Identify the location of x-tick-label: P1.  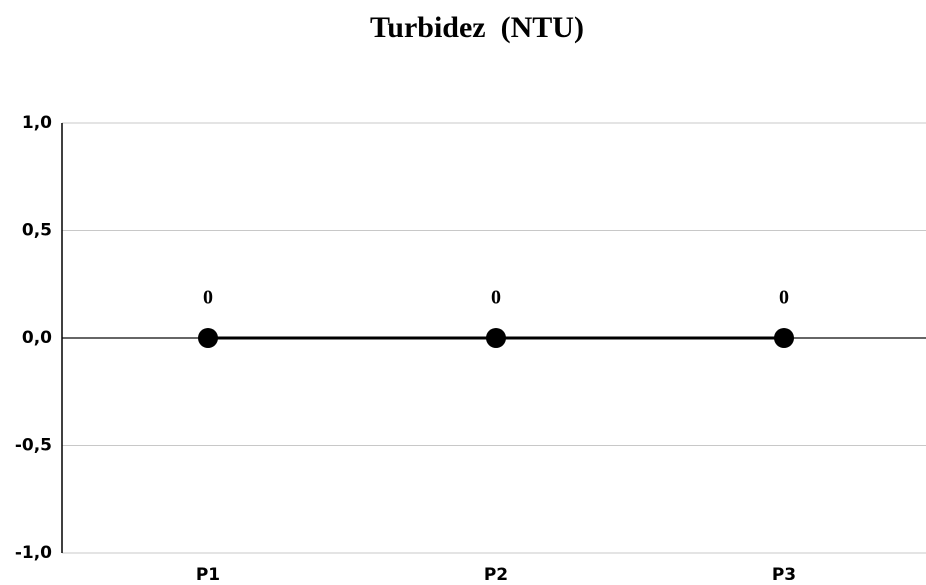
(208, 575).